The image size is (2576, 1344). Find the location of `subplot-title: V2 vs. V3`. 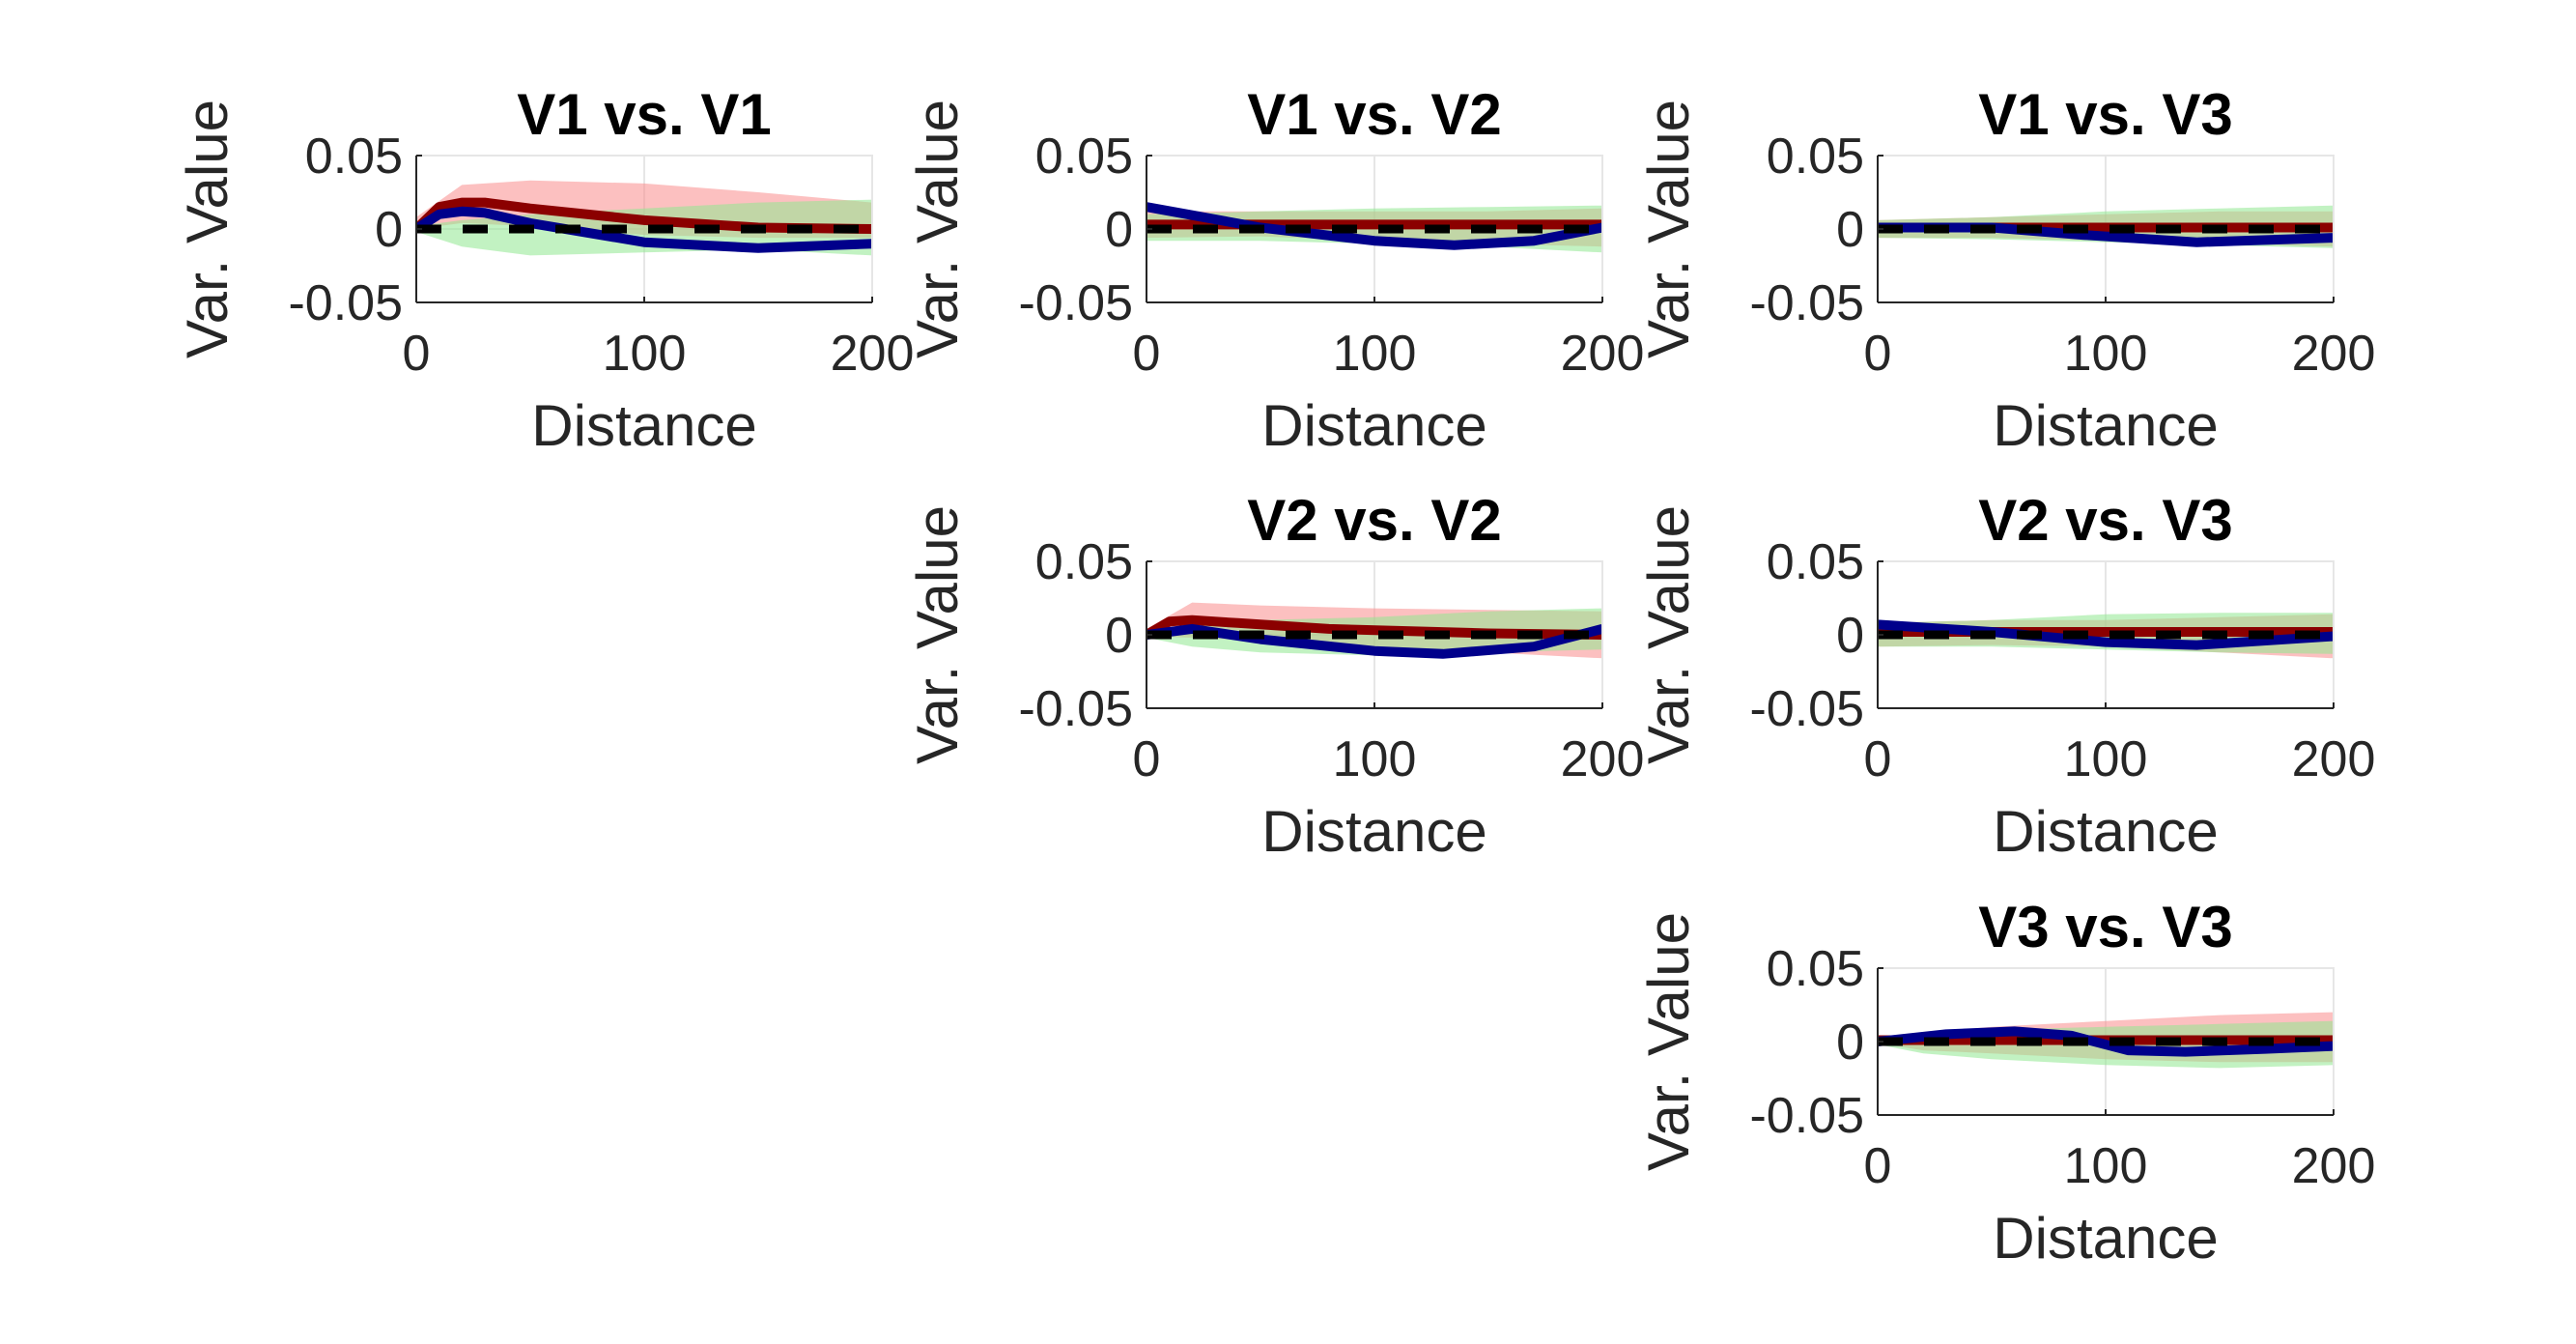

subplot-title: V2 vs. V3 is located at coordinates (2105, 520).